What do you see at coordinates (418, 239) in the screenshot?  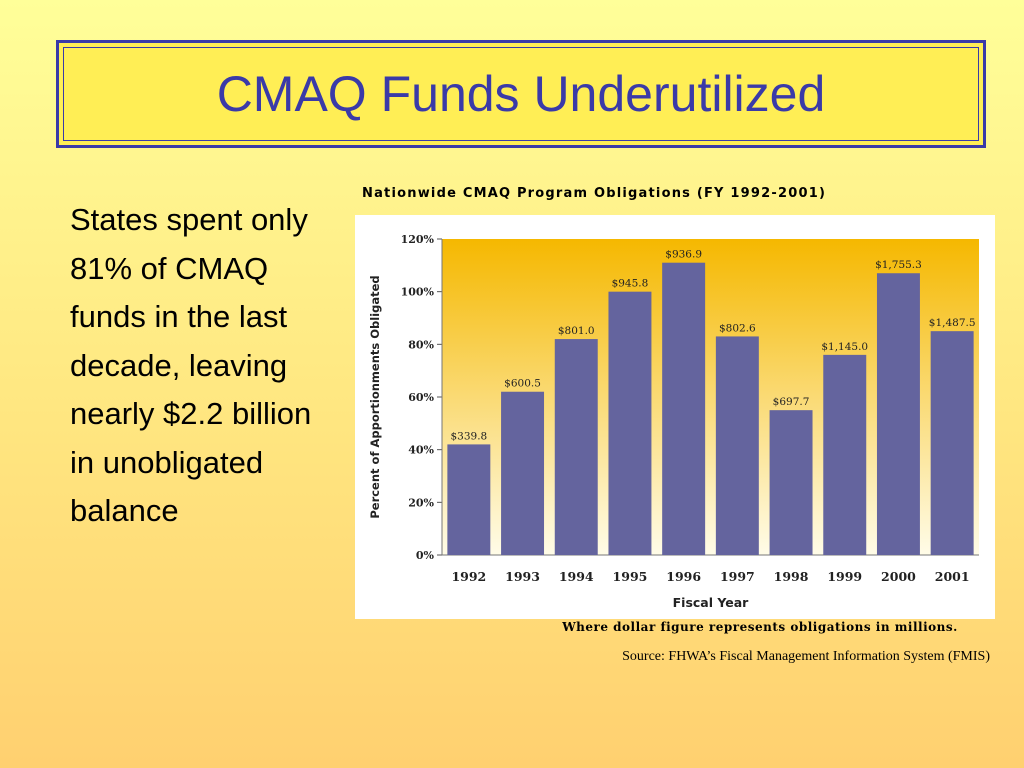 I see `y-tick-label: 120%` at bounding box center [418, 239].